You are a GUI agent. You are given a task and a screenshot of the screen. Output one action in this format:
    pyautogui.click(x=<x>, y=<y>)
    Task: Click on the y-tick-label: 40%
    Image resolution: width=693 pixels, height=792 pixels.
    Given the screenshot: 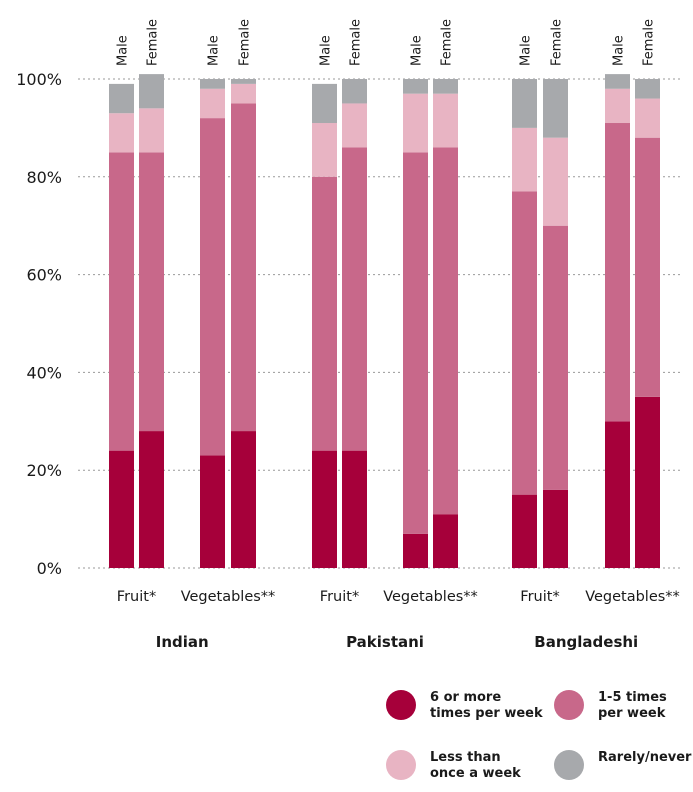 What is the action you would take?
    pyautogui.click(x=44, y=372)
    